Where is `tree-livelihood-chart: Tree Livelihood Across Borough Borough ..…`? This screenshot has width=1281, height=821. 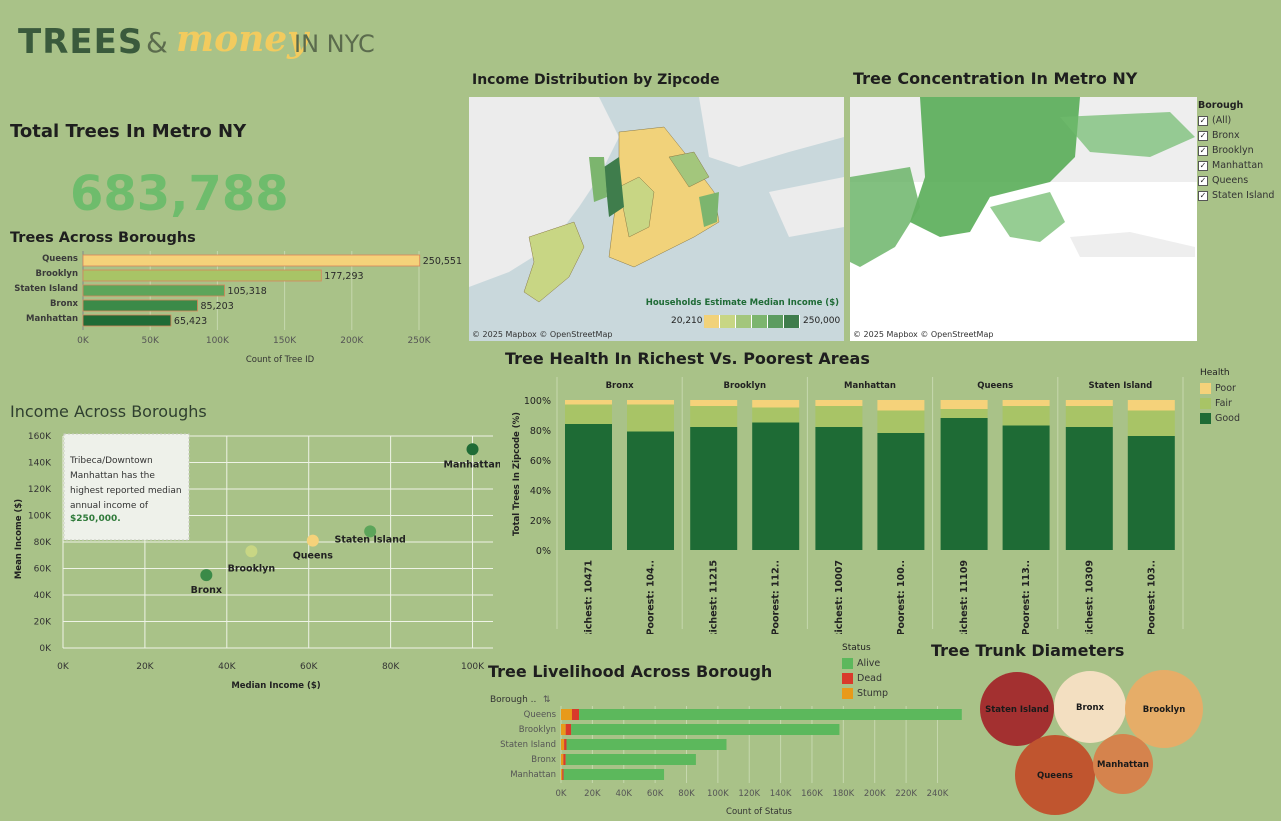 tree-livelihood-chart: Tree Livelihood Across Borough Borough ..… is located at coordinates (726, 738).